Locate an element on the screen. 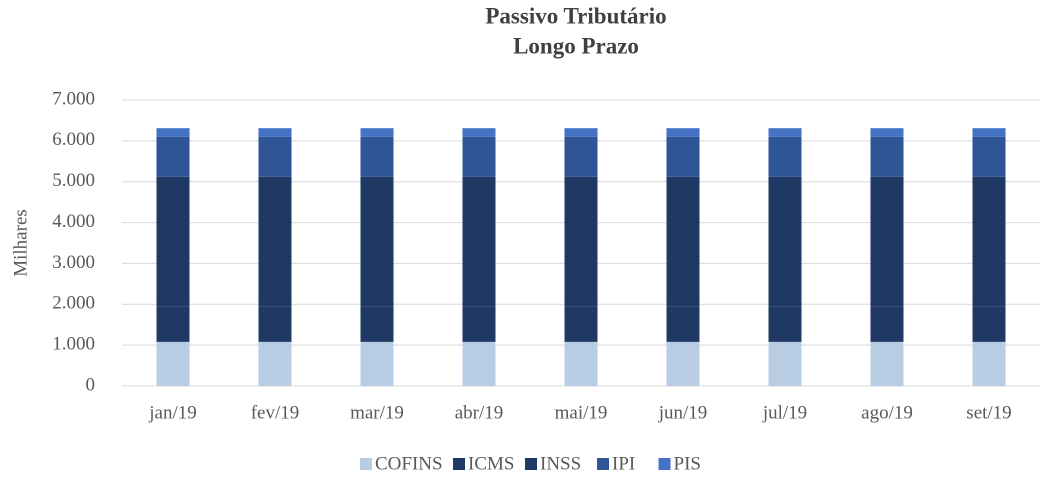 This screenshot has height=479, width=1049. x-tick-label: fev/19 is located at coordinates (275, 412).